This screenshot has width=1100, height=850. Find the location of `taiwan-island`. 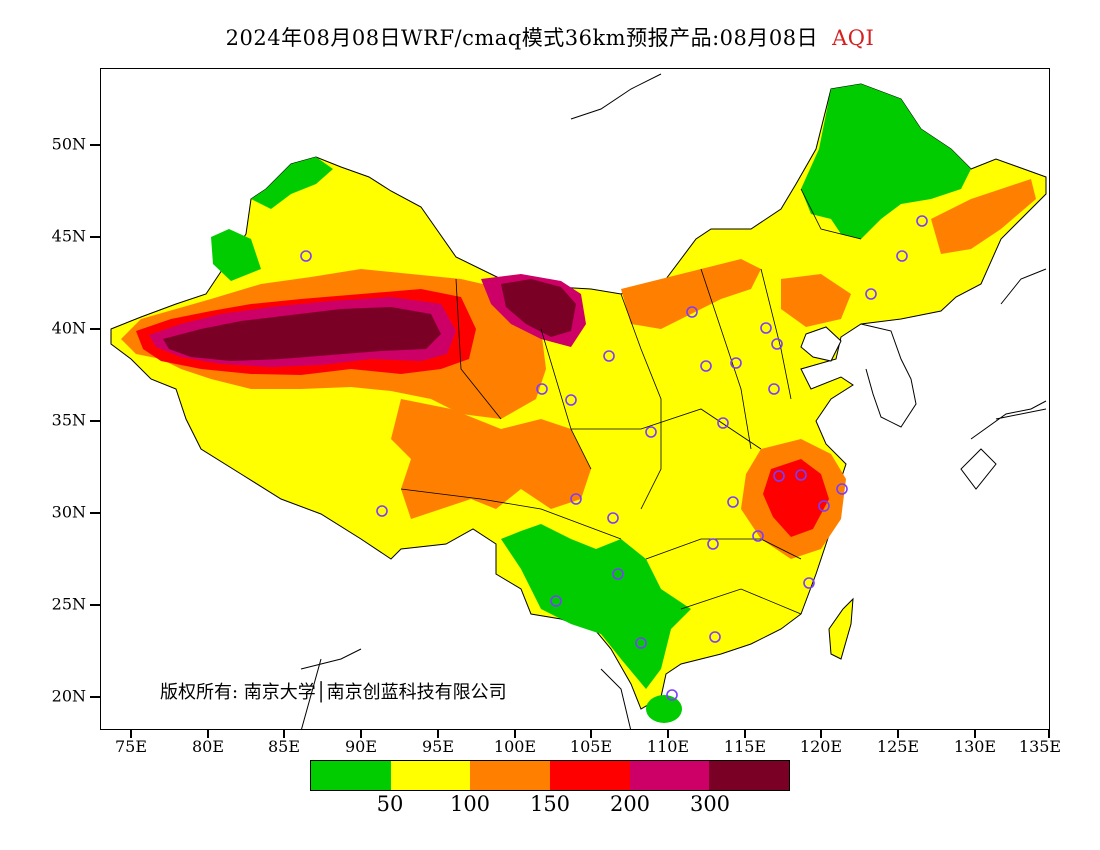

taiwan-island is located at coordinates (841, 628).